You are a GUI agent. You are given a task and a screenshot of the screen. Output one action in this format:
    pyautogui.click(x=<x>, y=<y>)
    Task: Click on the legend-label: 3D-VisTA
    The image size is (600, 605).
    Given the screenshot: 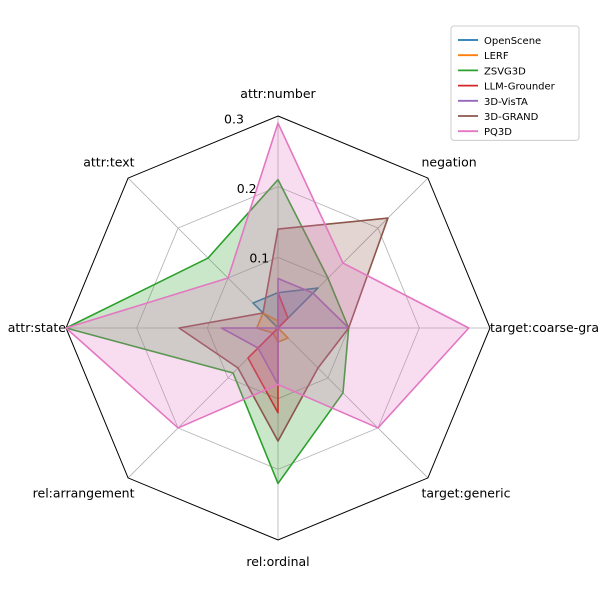 What is the action you would take?
    pyautogui.click(x=506, y=102)
    